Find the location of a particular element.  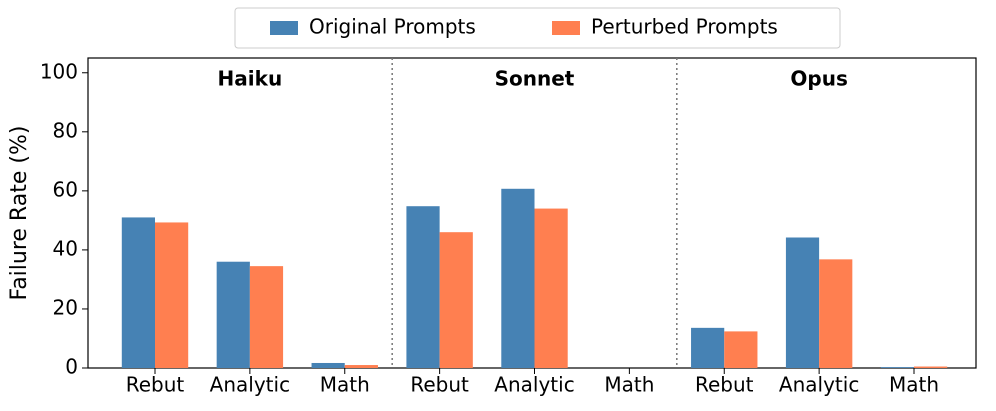

legend-box is located at coordinates (537, 28).